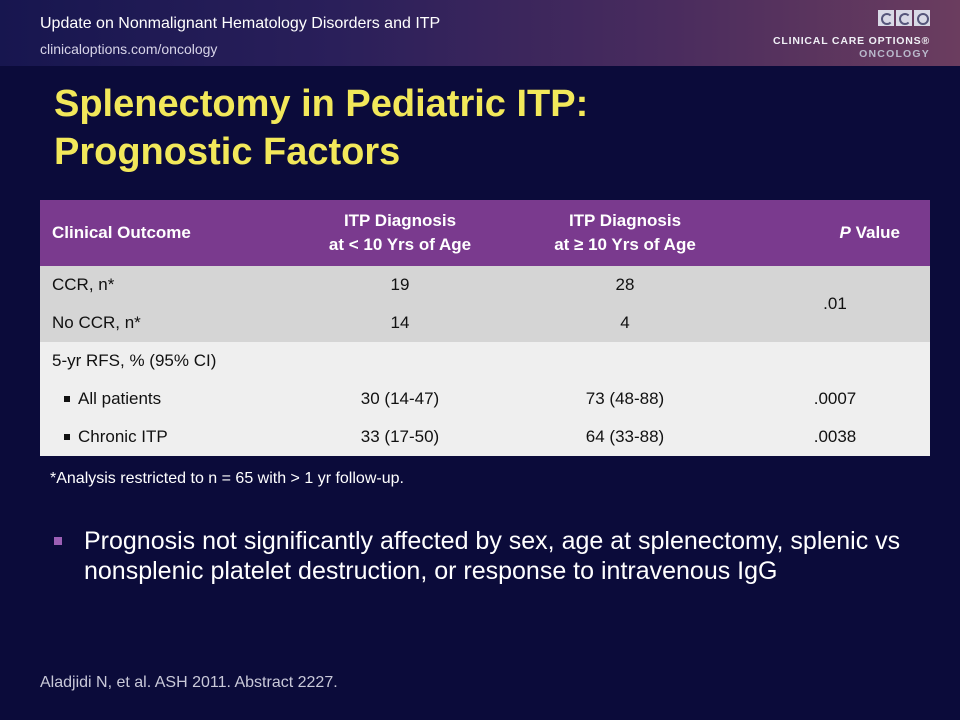 The height and width of the screenshot is (720, 960). I want to click on cell-label: Chronic ITP, so click(165, 437).